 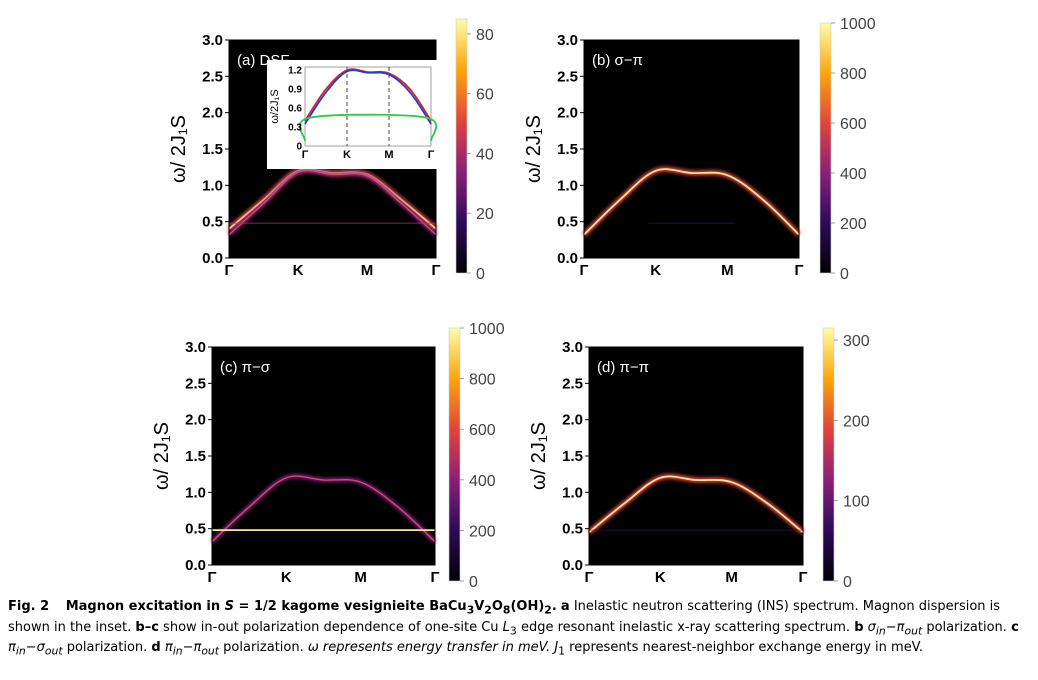 I want to click on inset-y-tick-label: 0.9, so click(x=295, y=90).